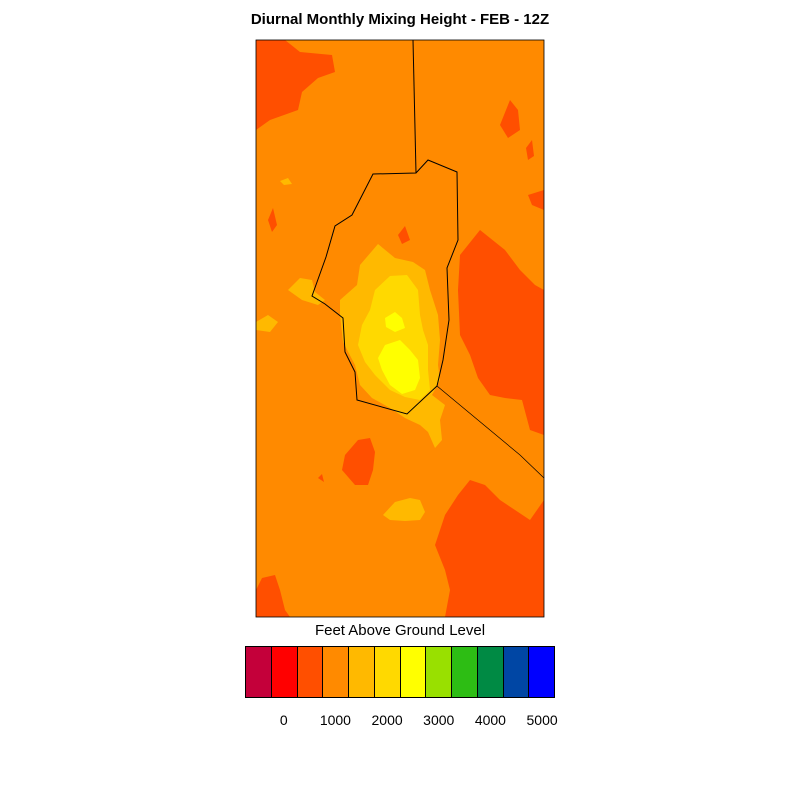  Describe the element at coordinates (273, 596) in the screenshot. I see `contour-region-southwest` at that location.